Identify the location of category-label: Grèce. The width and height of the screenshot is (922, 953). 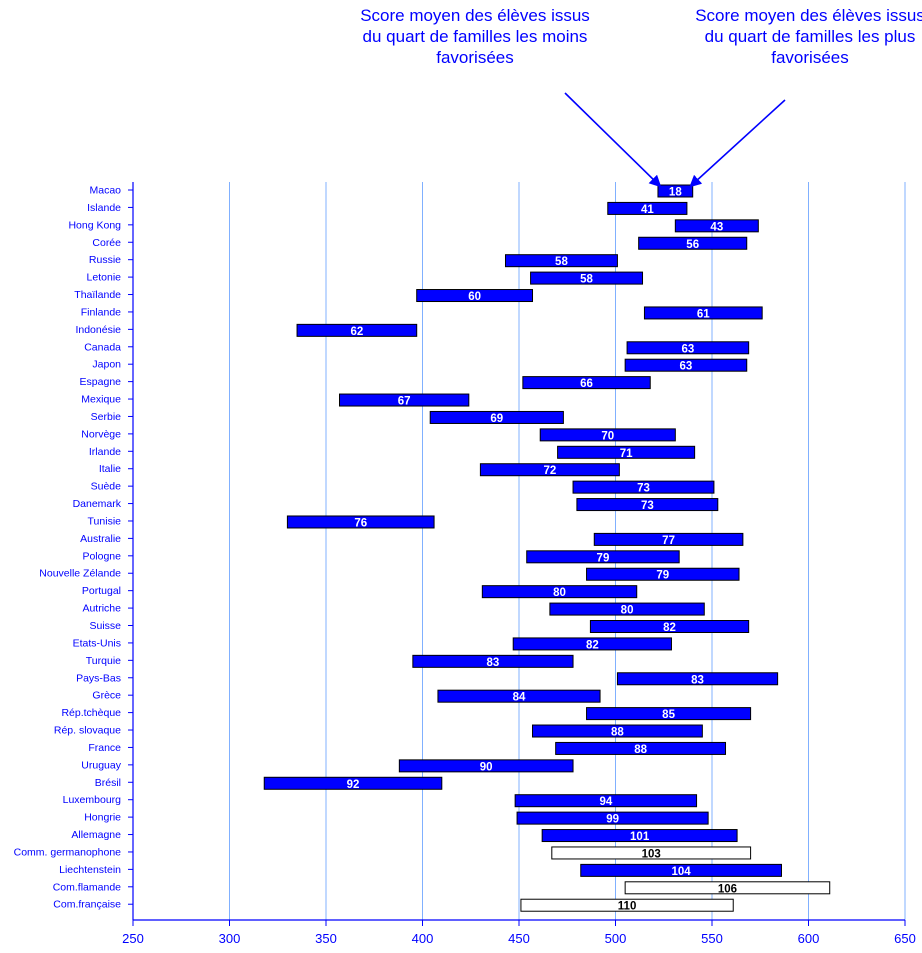
(106, 696).